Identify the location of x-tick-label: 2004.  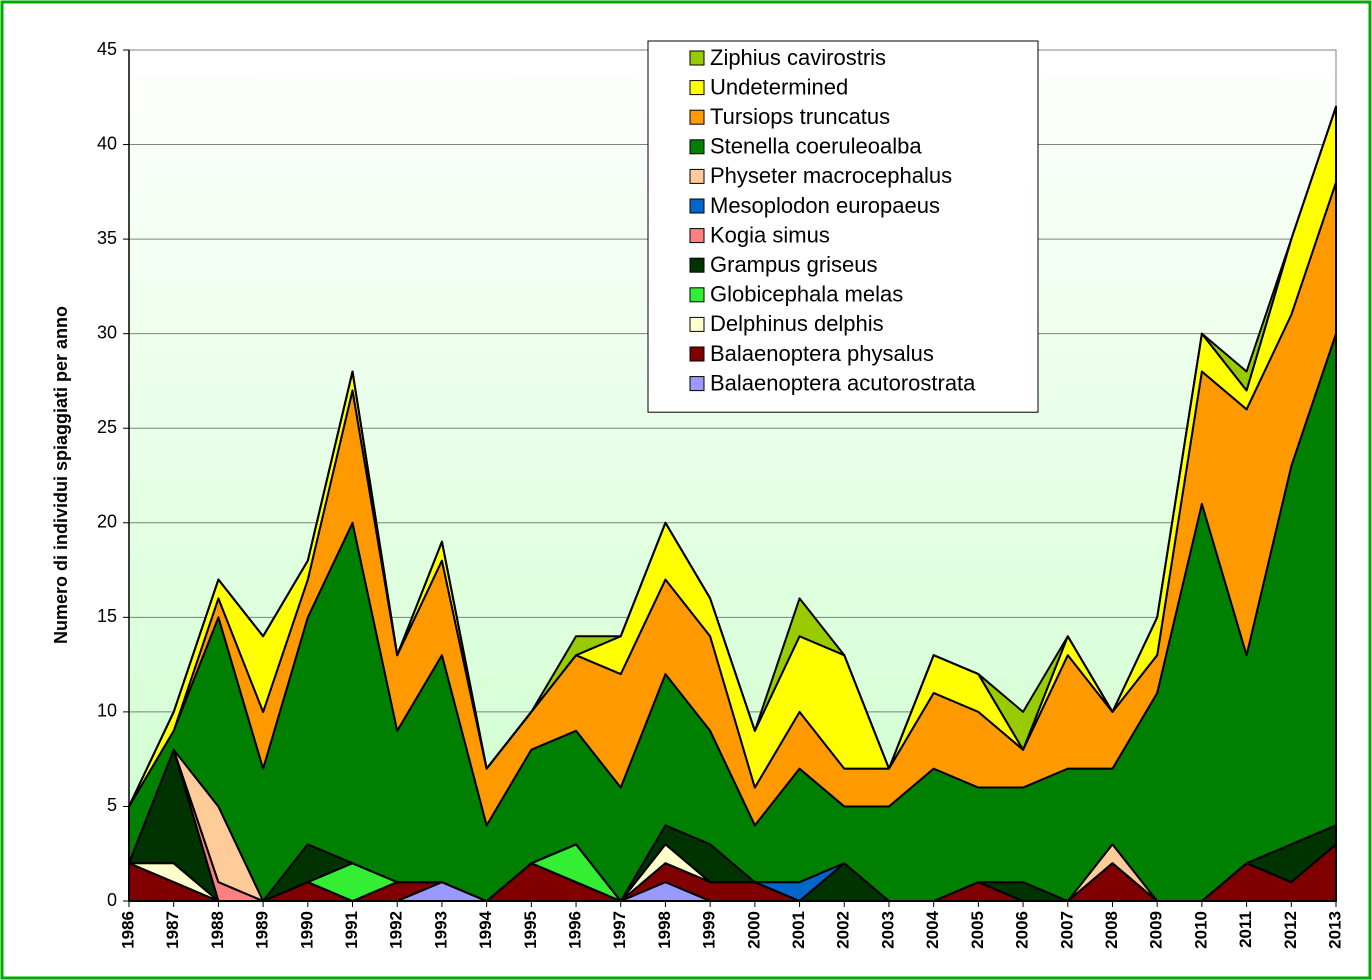
(932, 929).